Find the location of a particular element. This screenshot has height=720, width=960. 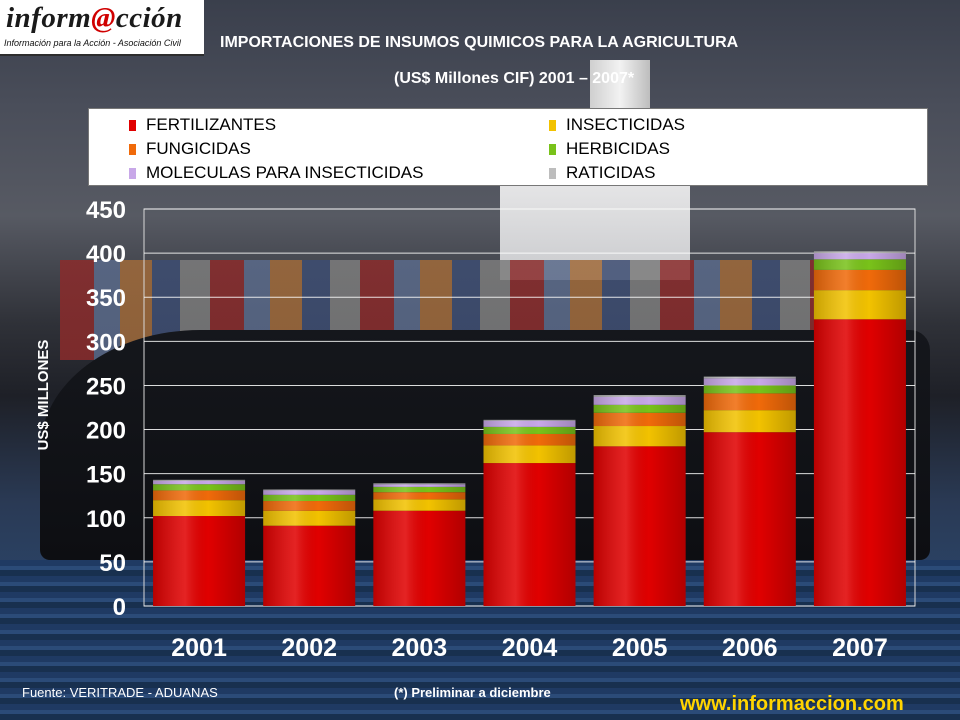

legend-label: RATICIDAS is located at coordinates (611, 172).